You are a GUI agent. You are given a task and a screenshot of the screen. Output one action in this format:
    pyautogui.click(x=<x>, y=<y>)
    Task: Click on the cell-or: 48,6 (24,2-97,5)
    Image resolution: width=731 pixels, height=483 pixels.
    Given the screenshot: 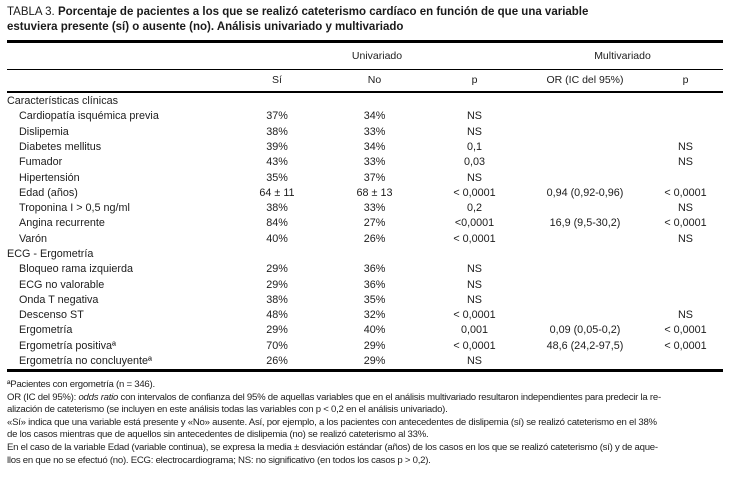 What is the action you would take?
    pyautogui.click(x=585, y=345)
    